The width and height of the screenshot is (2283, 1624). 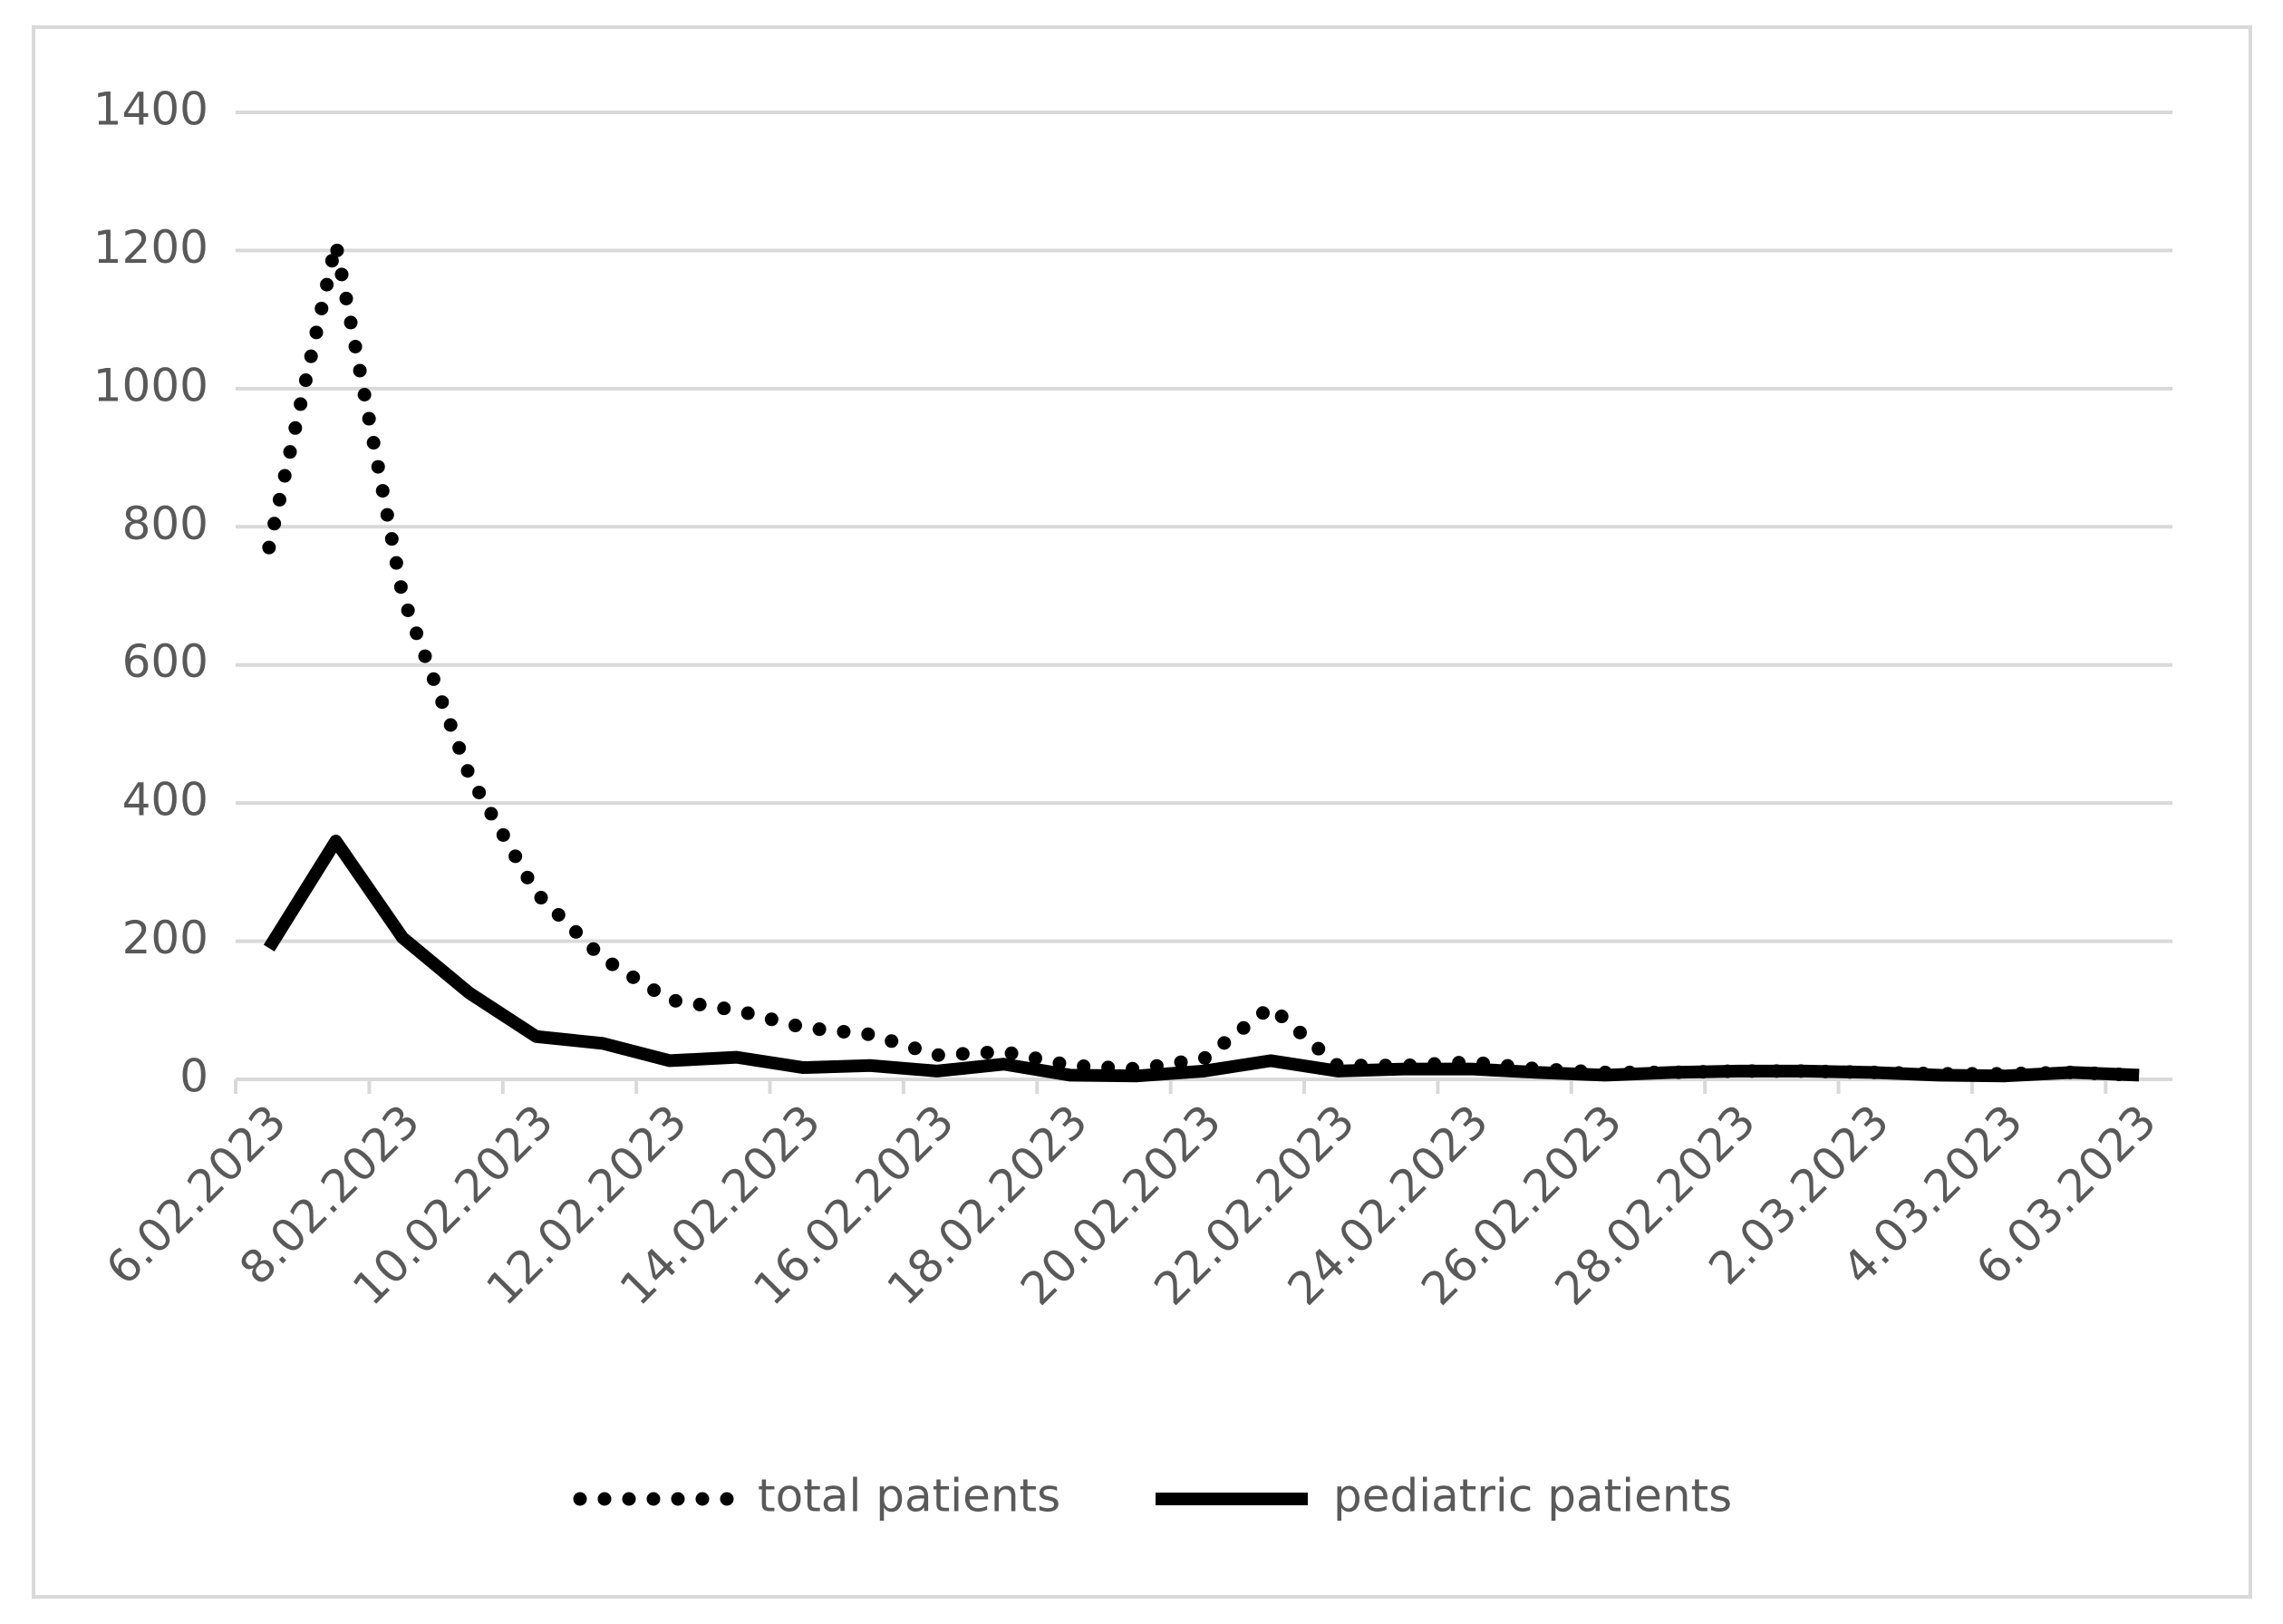 I want to click on y-tick-label: 0, so click(x=193, y=1076).